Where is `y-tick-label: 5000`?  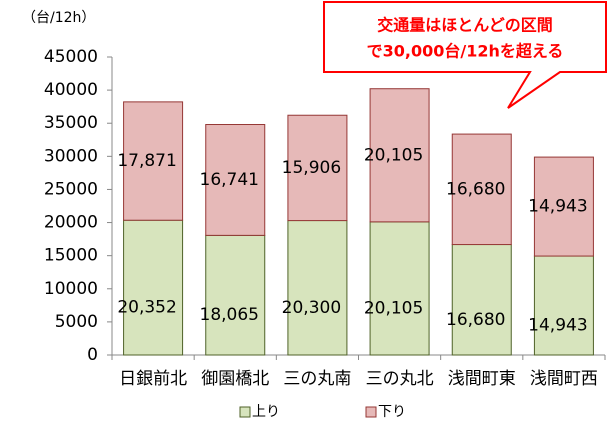 y-tick-label: 5000 is located at coordinates (76, 322).